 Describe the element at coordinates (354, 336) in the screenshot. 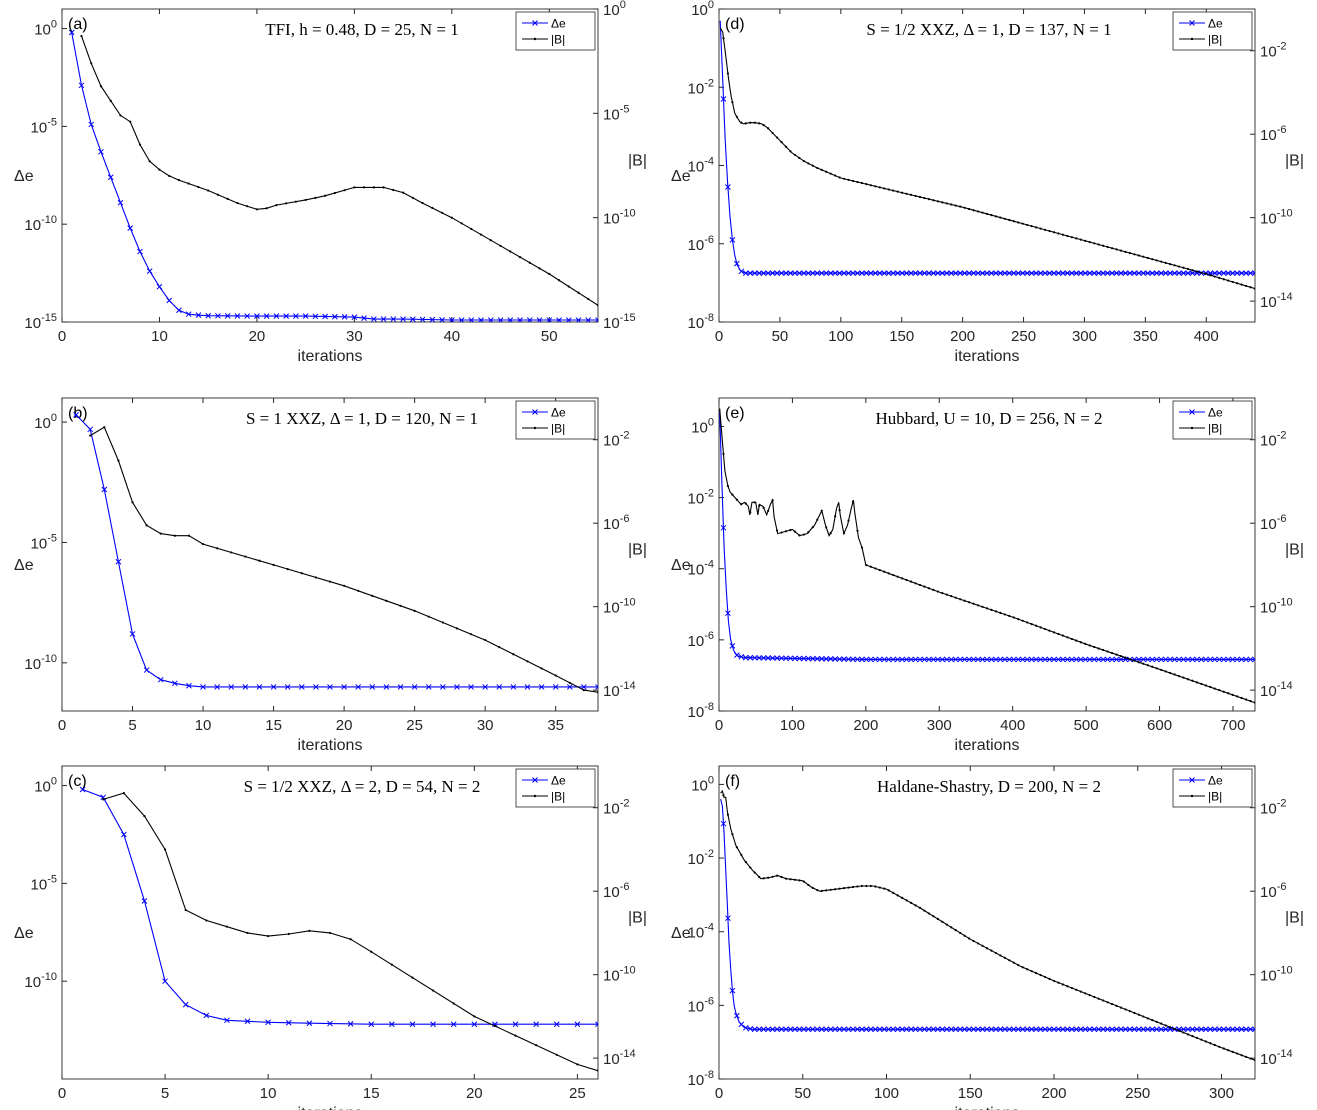

I see `x-tick-label: 30` at that location.